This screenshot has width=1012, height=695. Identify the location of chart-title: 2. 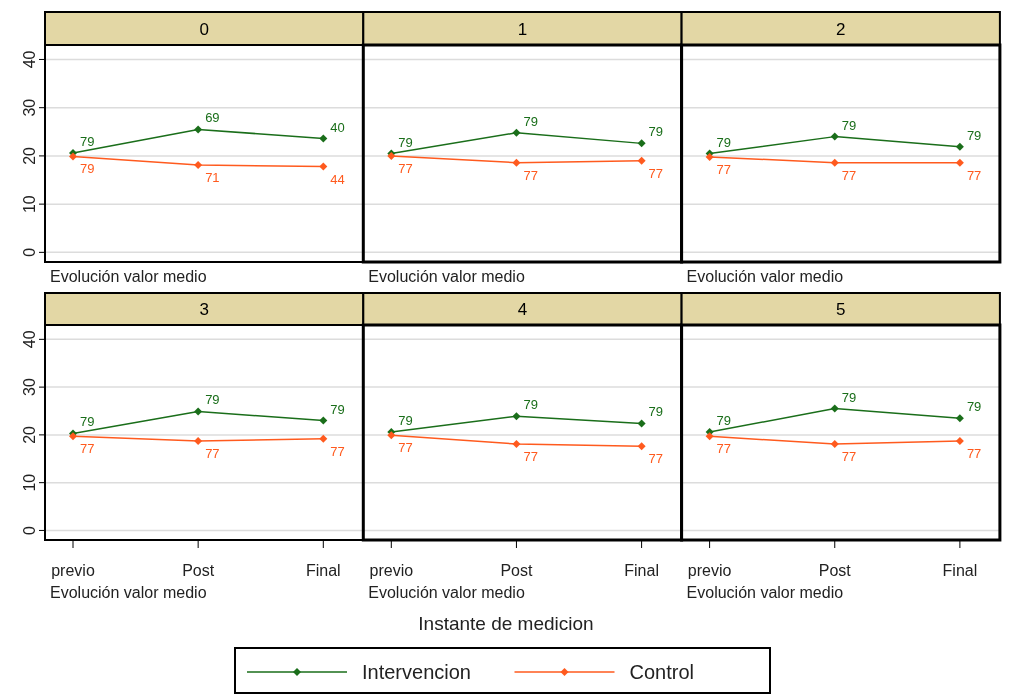
(841, 29).